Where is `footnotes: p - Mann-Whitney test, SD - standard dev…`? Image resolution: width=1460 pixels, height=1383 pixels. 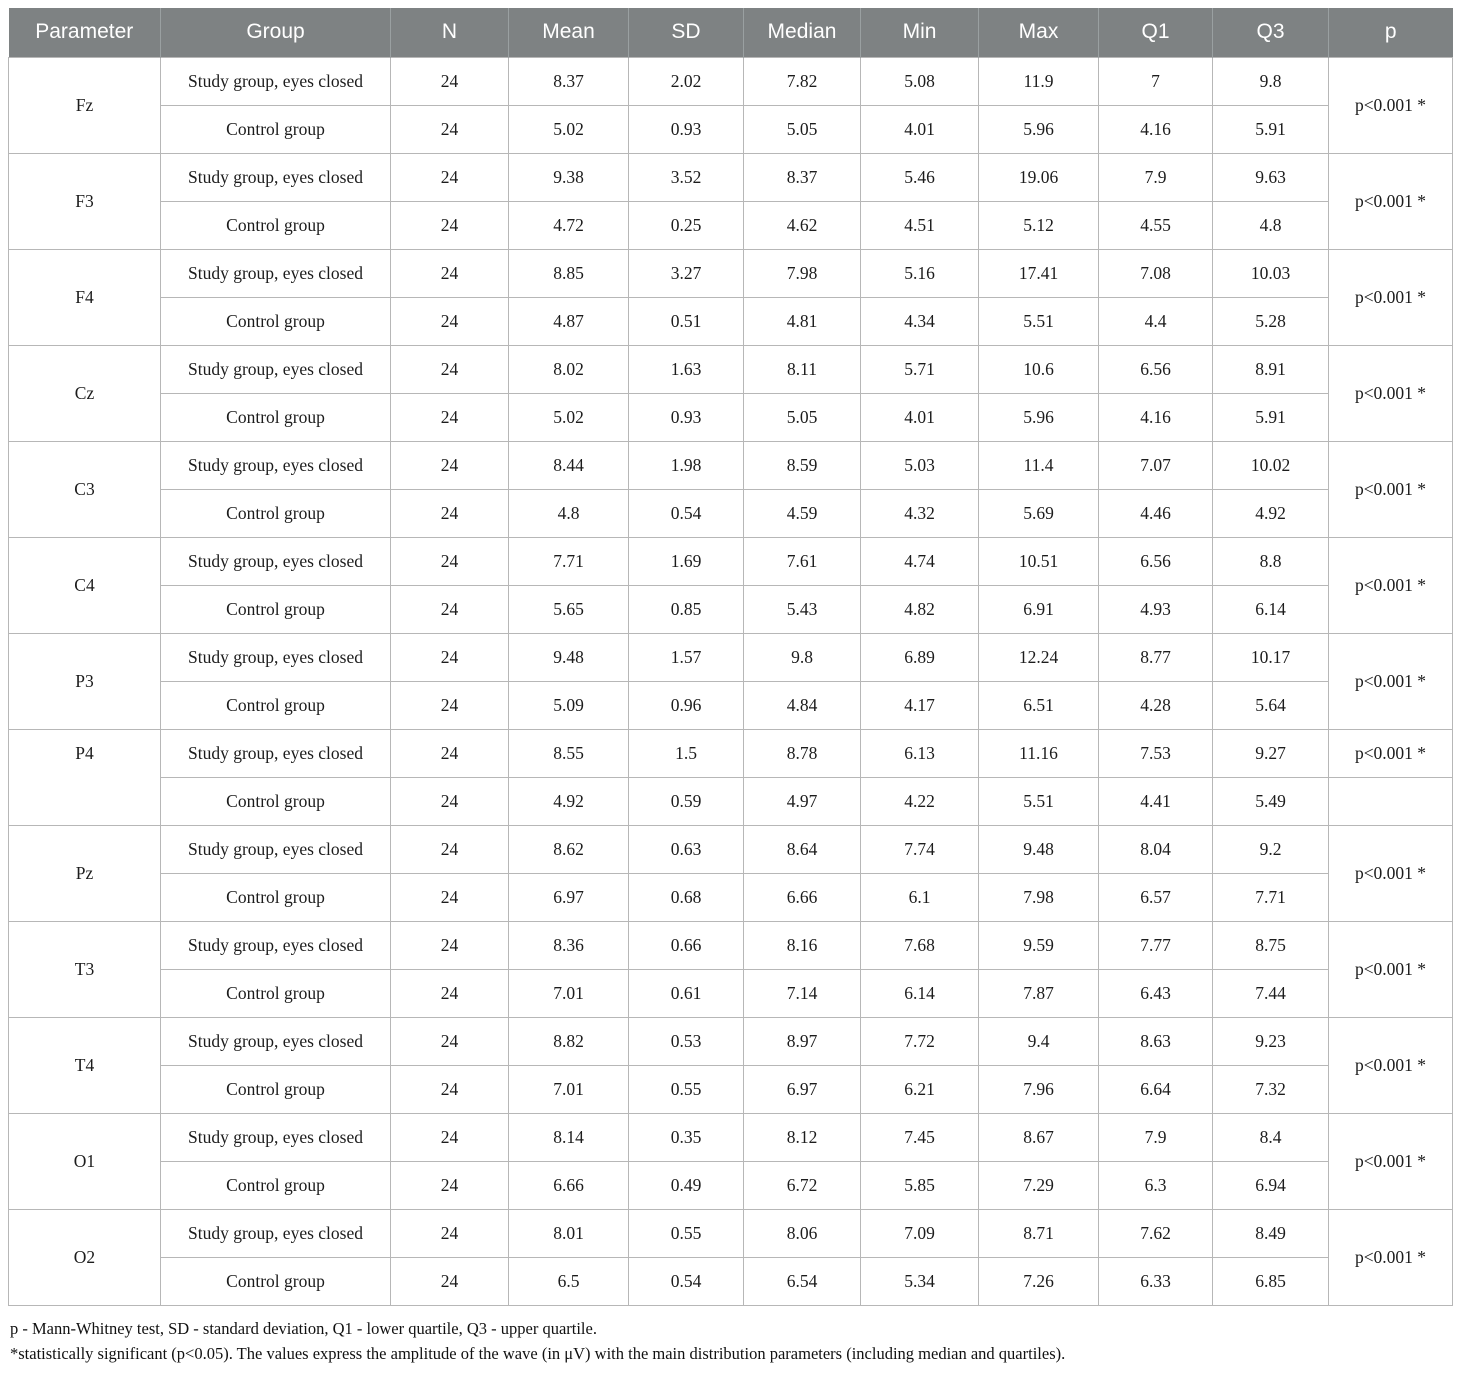
footnotes: p - Mann-Whitney test, SD - standard dev… is located at coordinates (730, 1344).